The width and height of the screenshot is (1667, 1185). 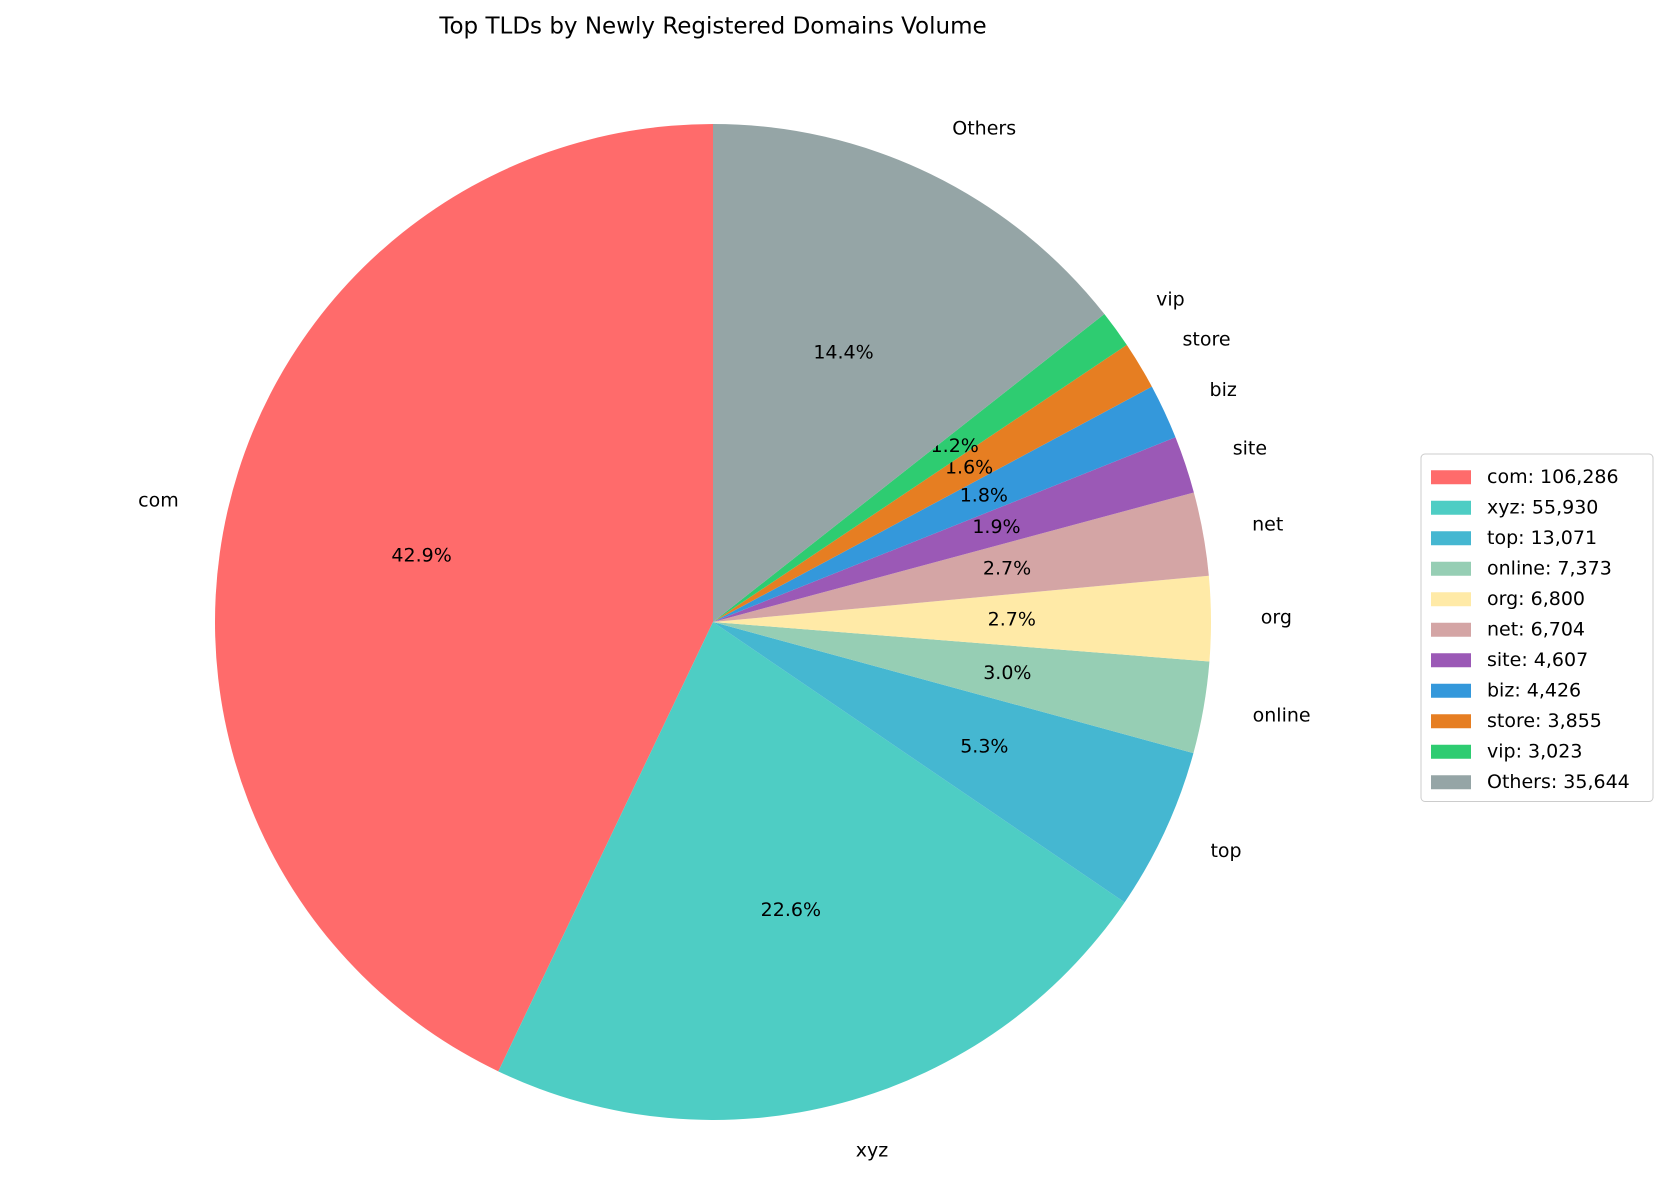 I want to click on percent-label: 14.4%, so click(x=843, y=353).